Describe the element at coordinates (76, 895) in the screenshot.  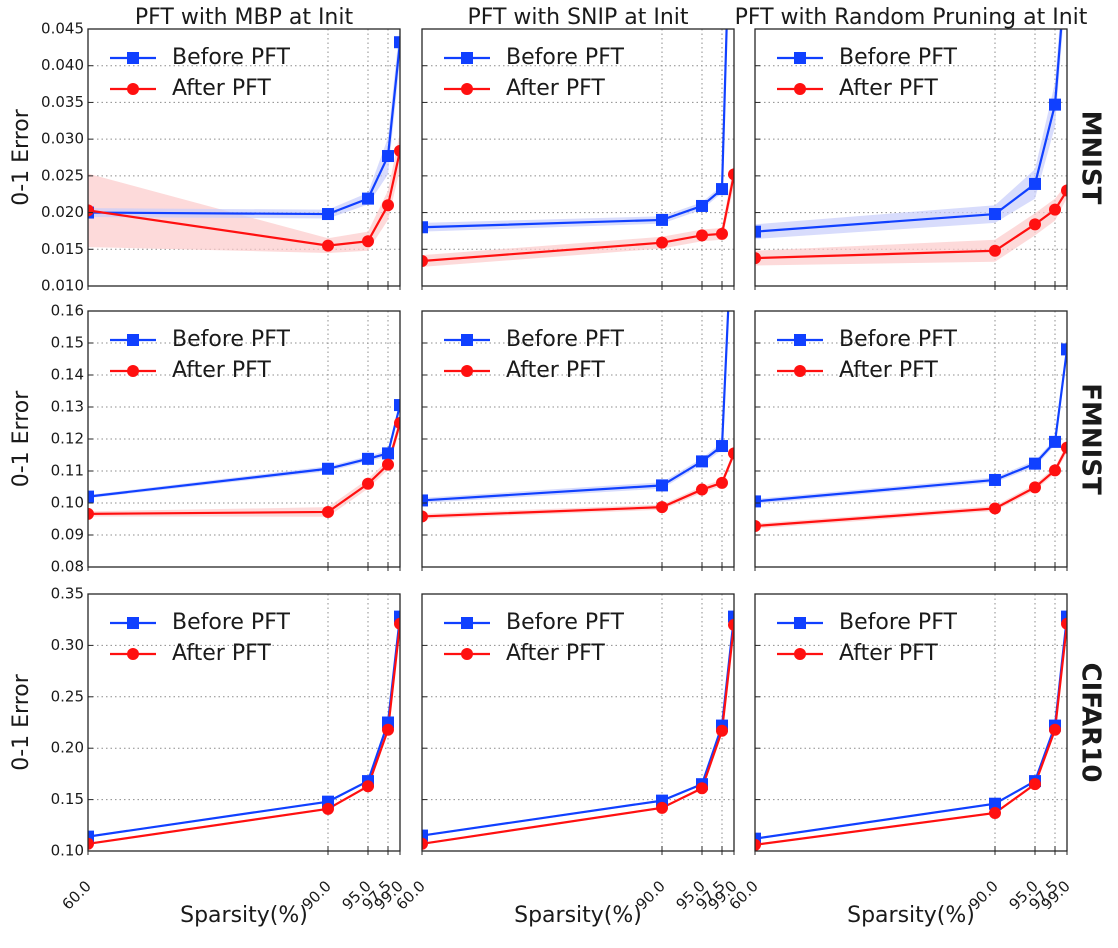
I see `x-tick-label: 60.0` at that location.